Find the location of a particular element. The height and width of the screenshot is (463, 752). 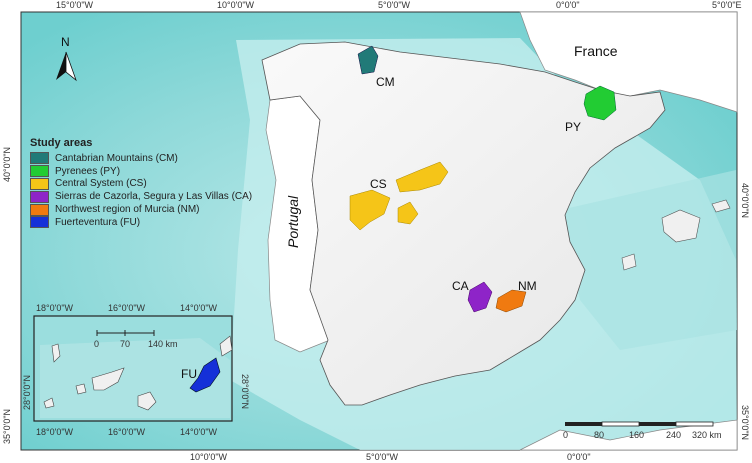

island-la-gomera is located at coordinates (81, 389).